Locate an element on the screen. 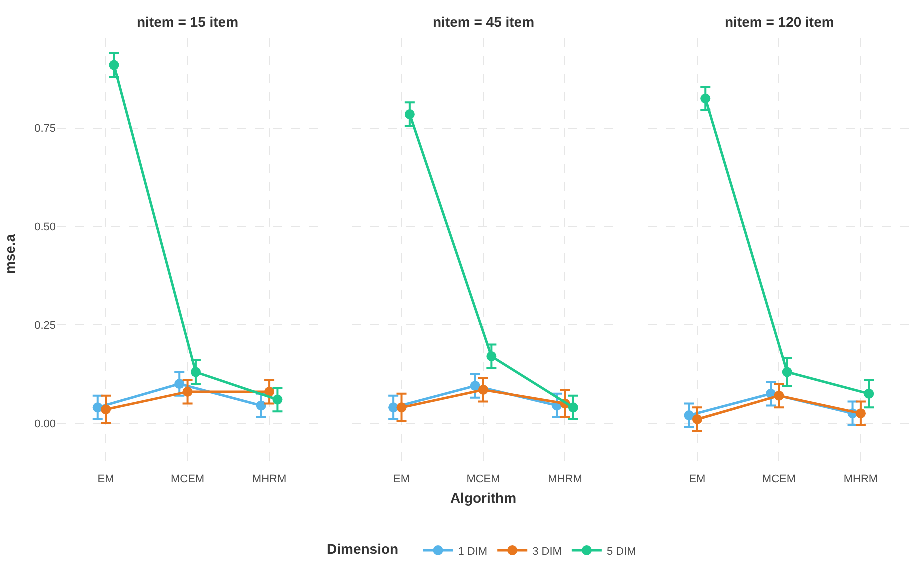  y-tick-label: 0.50 is located at coordinates (45, 228).